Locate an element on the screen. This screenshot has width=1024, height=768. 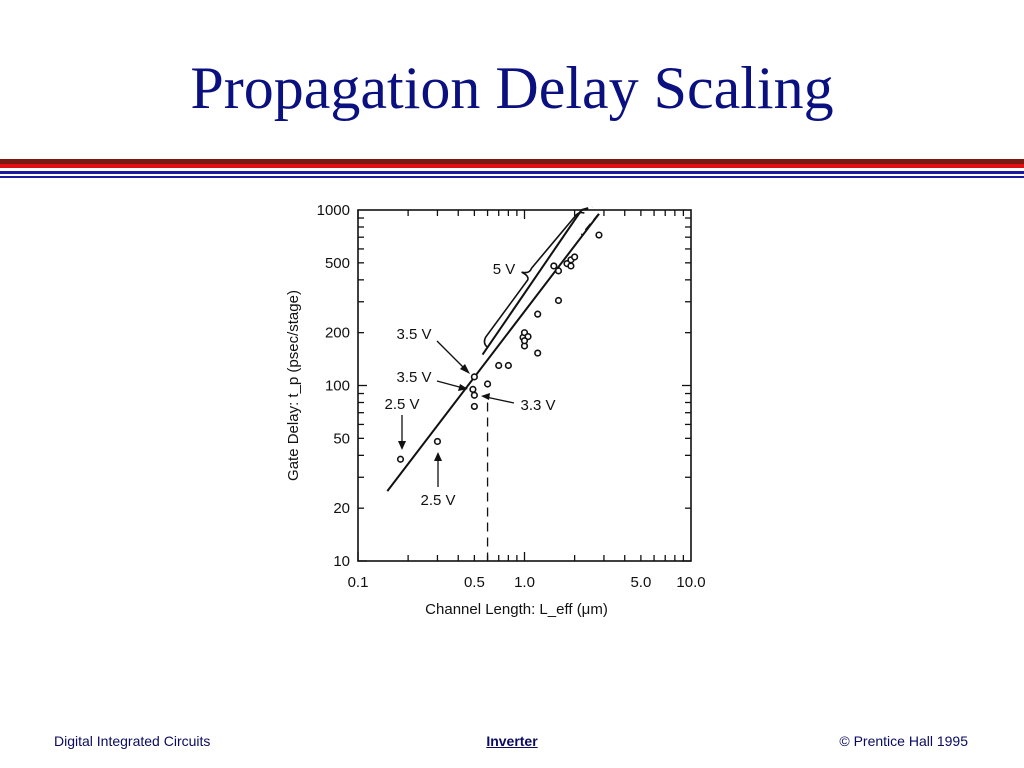
arrowhead-3-5v-lower is located at coordinates (463, 387).